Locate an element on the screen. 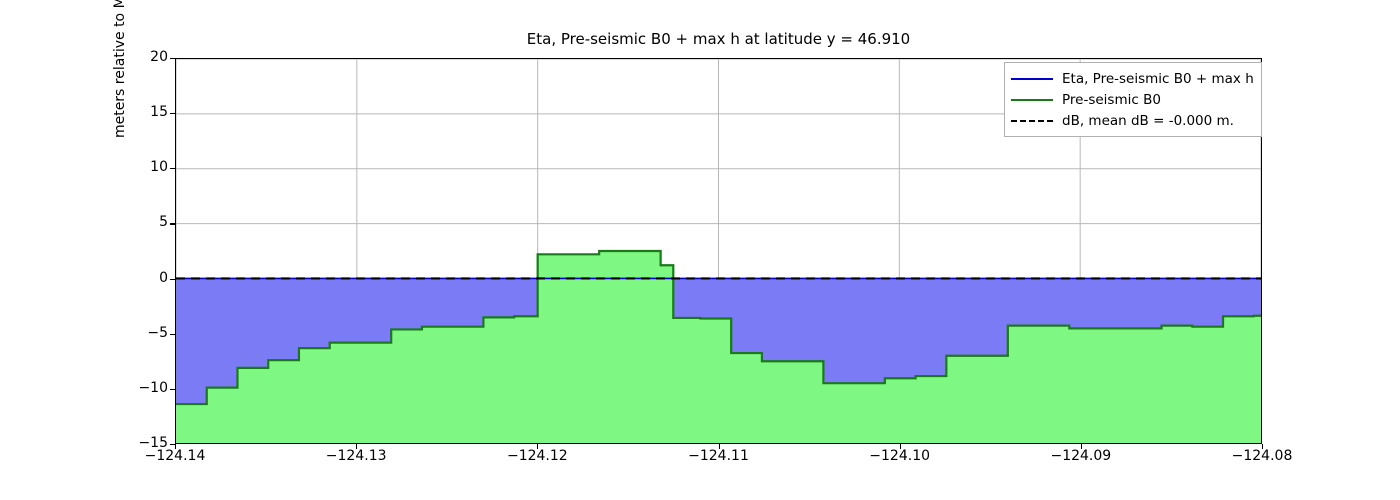  y-axis-tick-labels: −15 −10 −5 0 5 10 15 20 is located at coordinates (136, 250).